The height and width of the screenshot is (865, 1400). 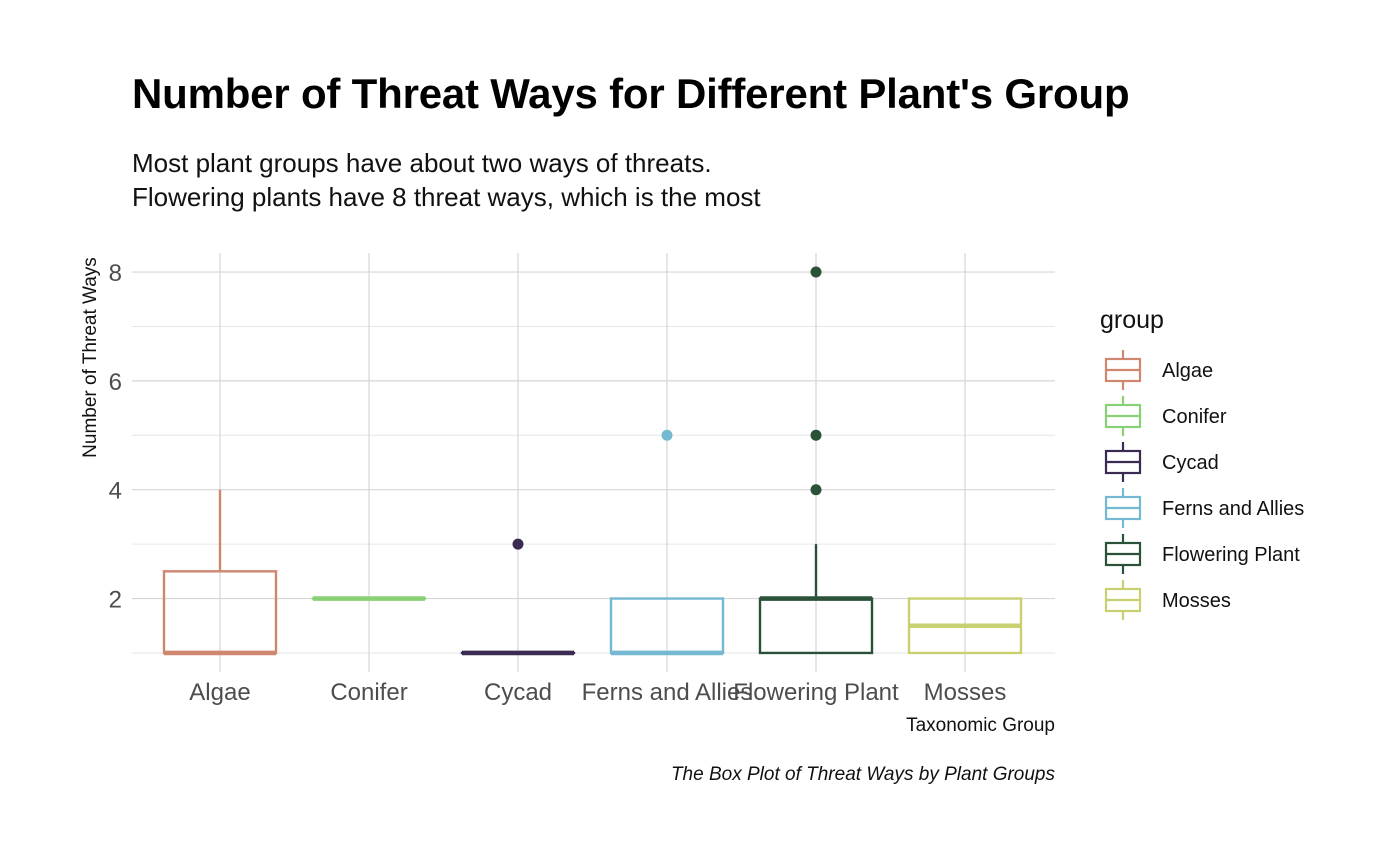 I want to click on box-cycad, so click(x=518, y=597).